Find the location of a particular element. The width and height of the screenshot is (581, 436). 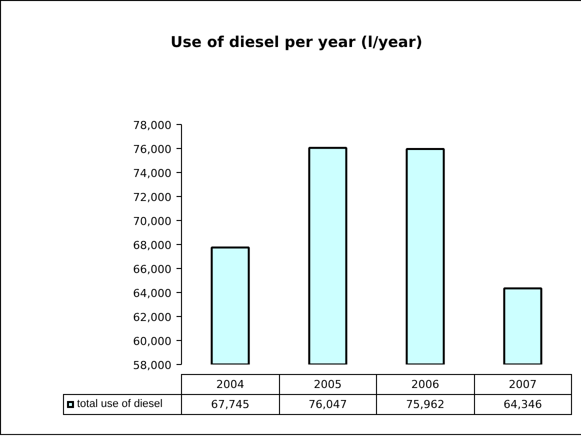

y-tick-label: 60,000 is located at coordinates (152, 341).